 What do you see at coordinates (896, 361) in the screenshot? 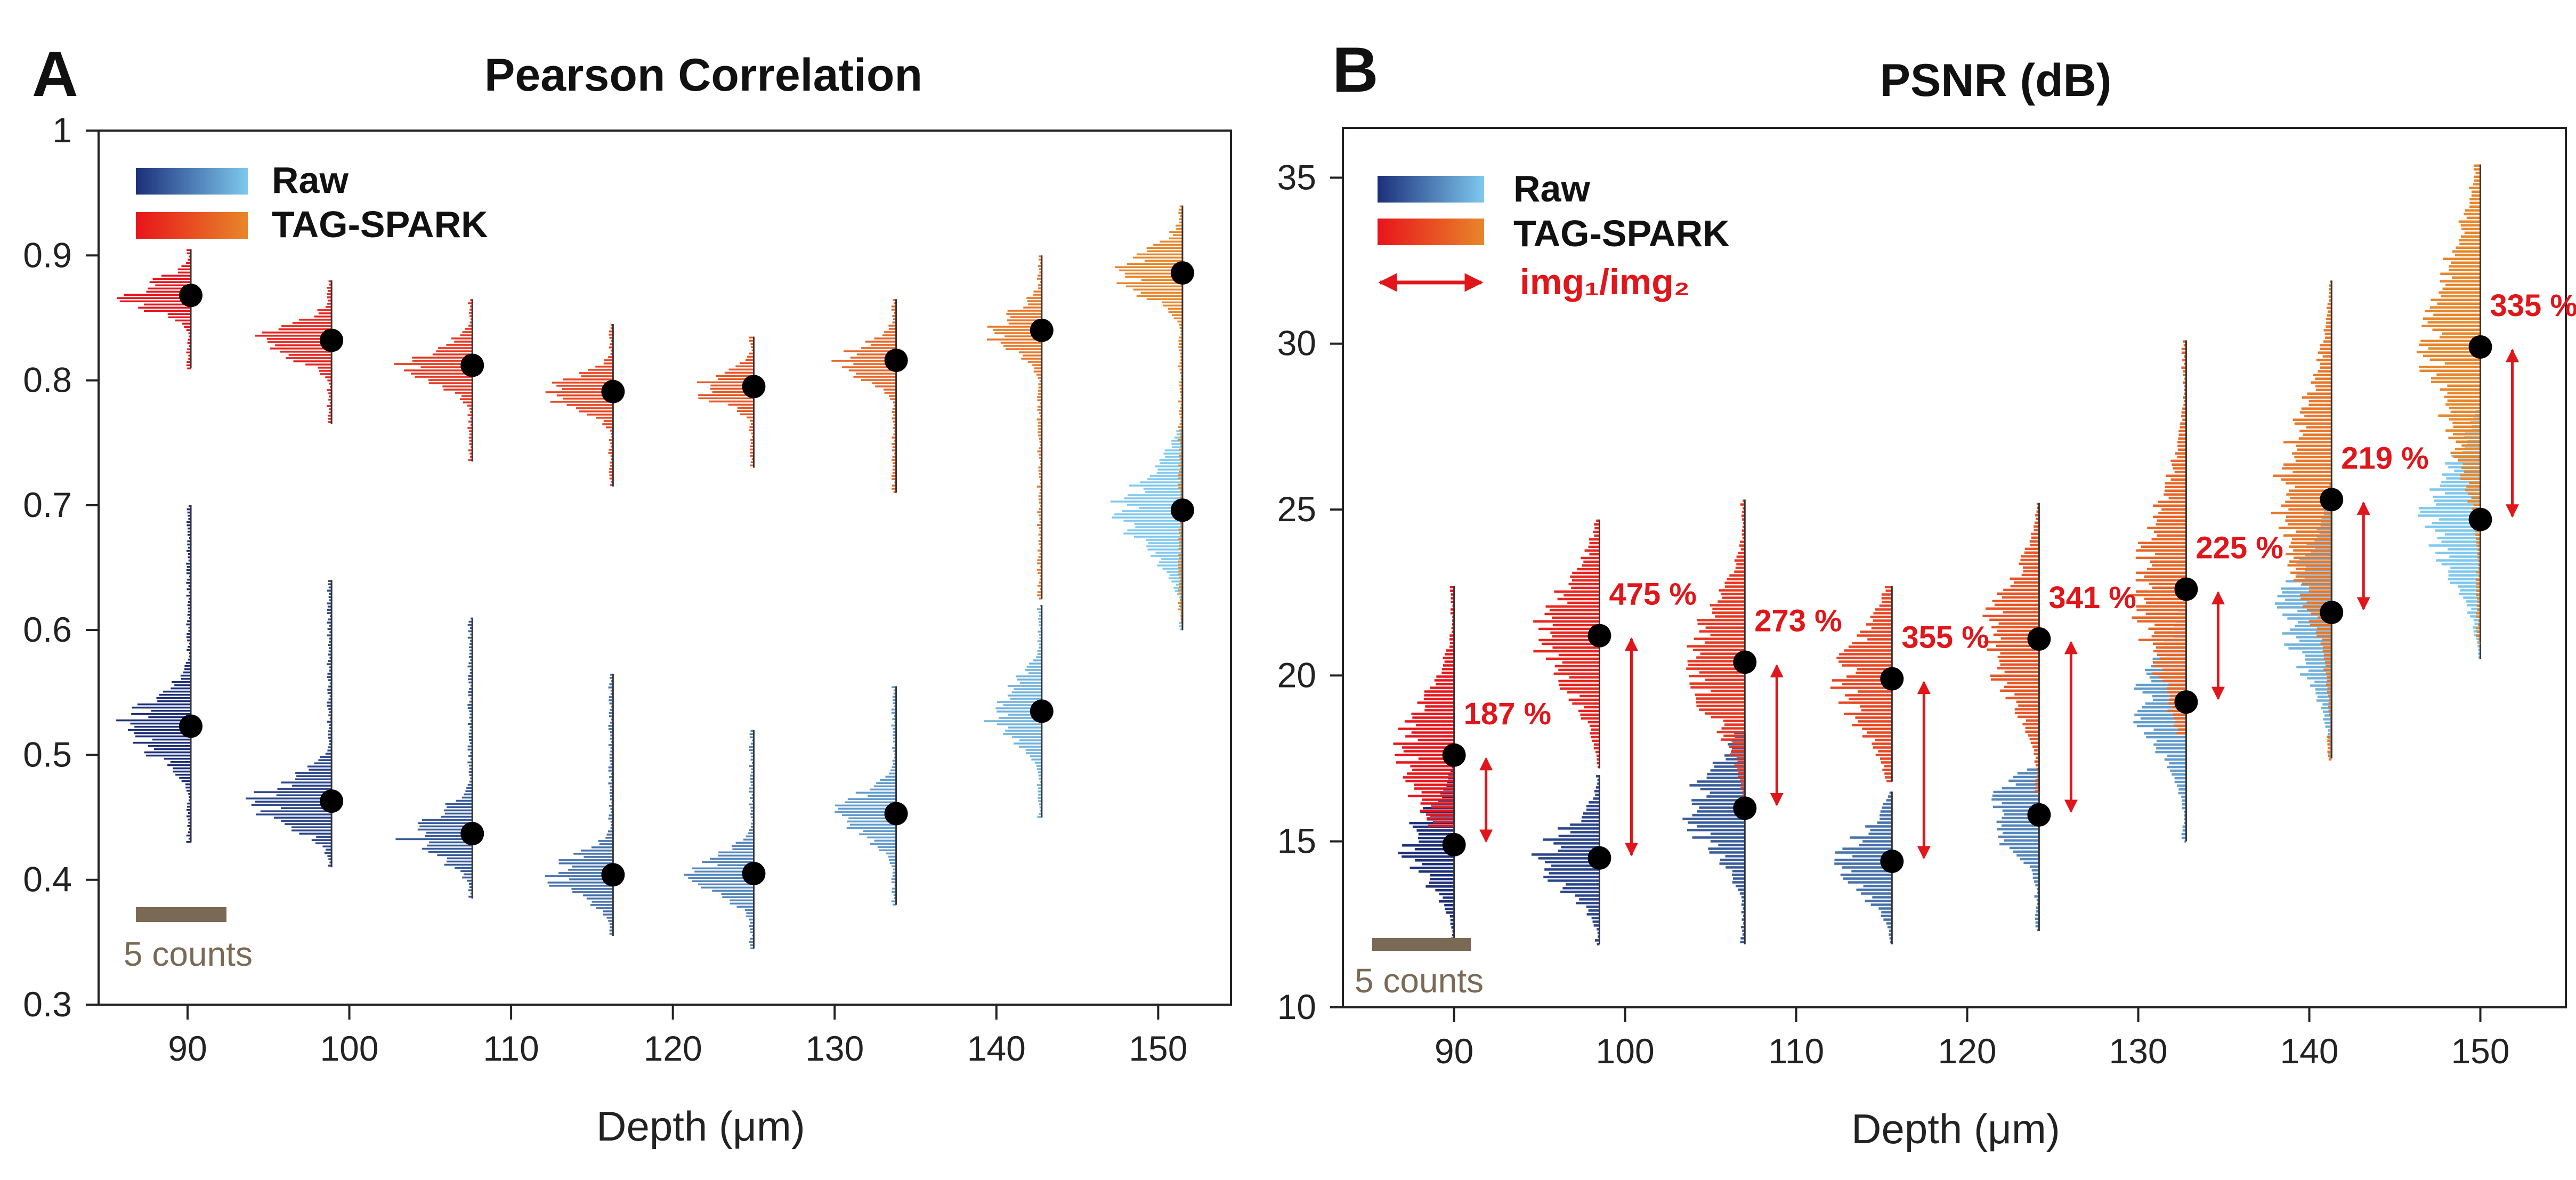
I see `mean-marker` at bounding box center [896, 361].